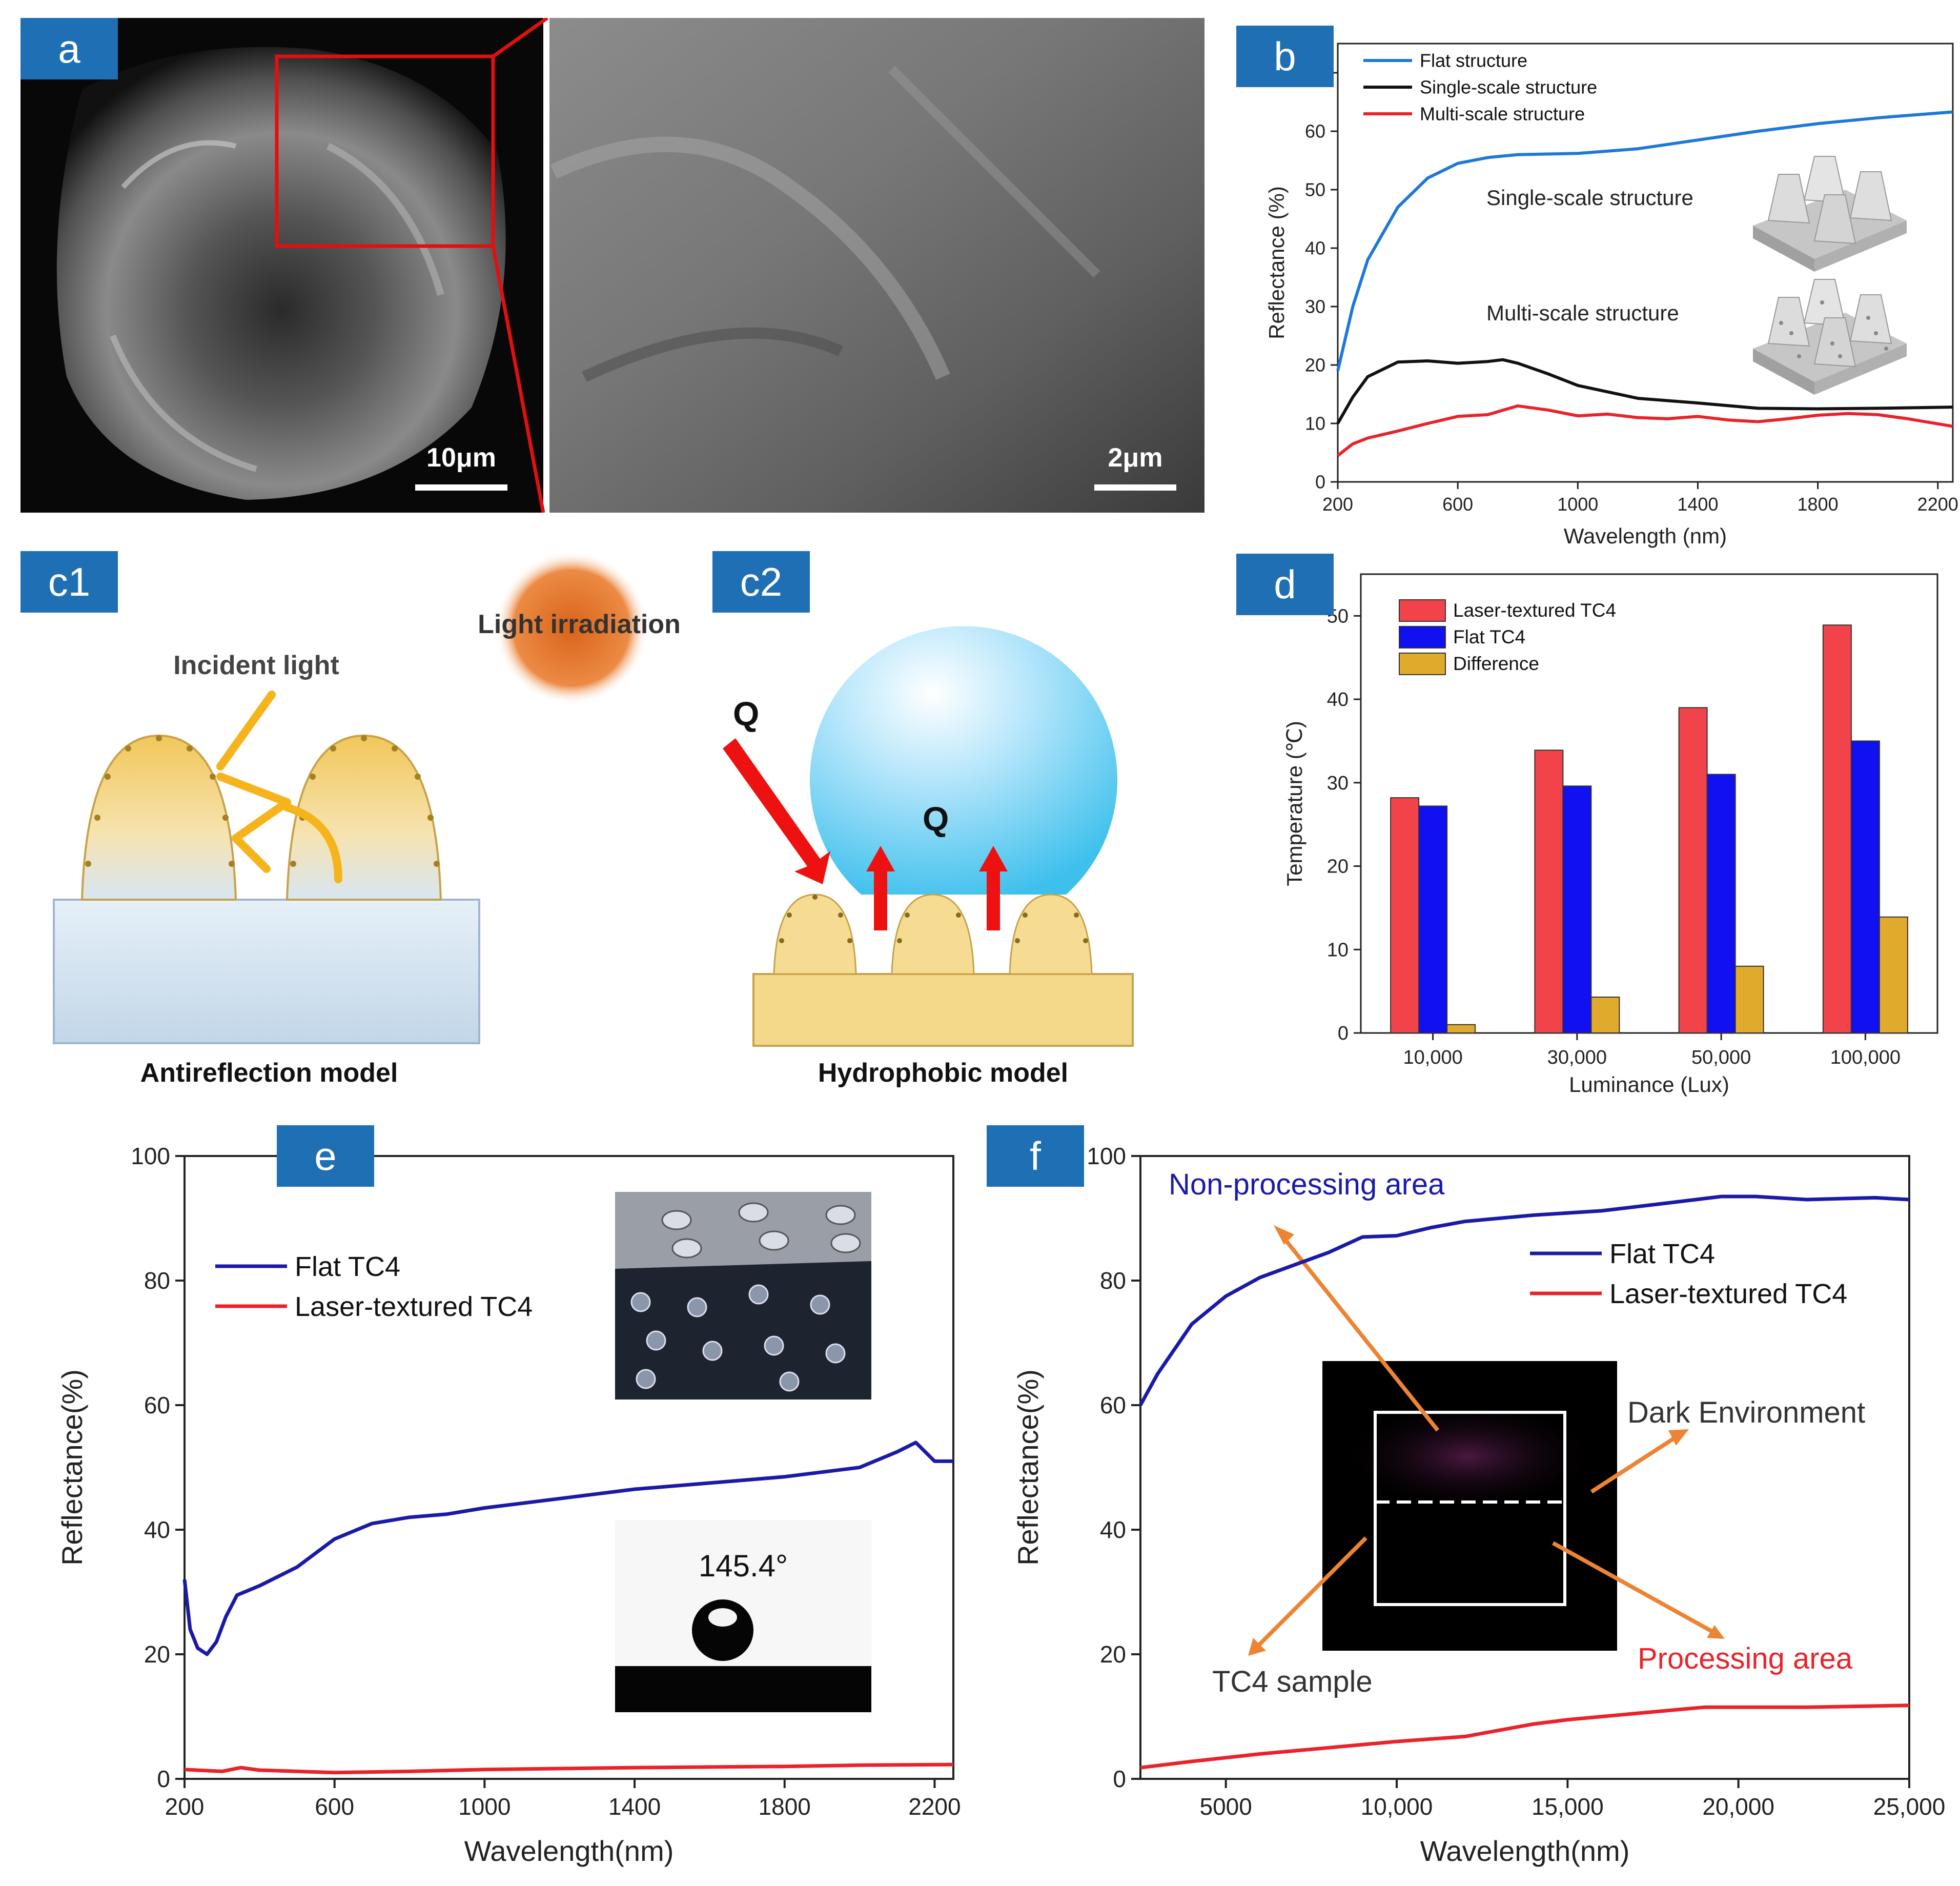  Describe the element at coordinates (1473, 60) in the screenshot. I see `legend-label-0: Flat structure` at that location.